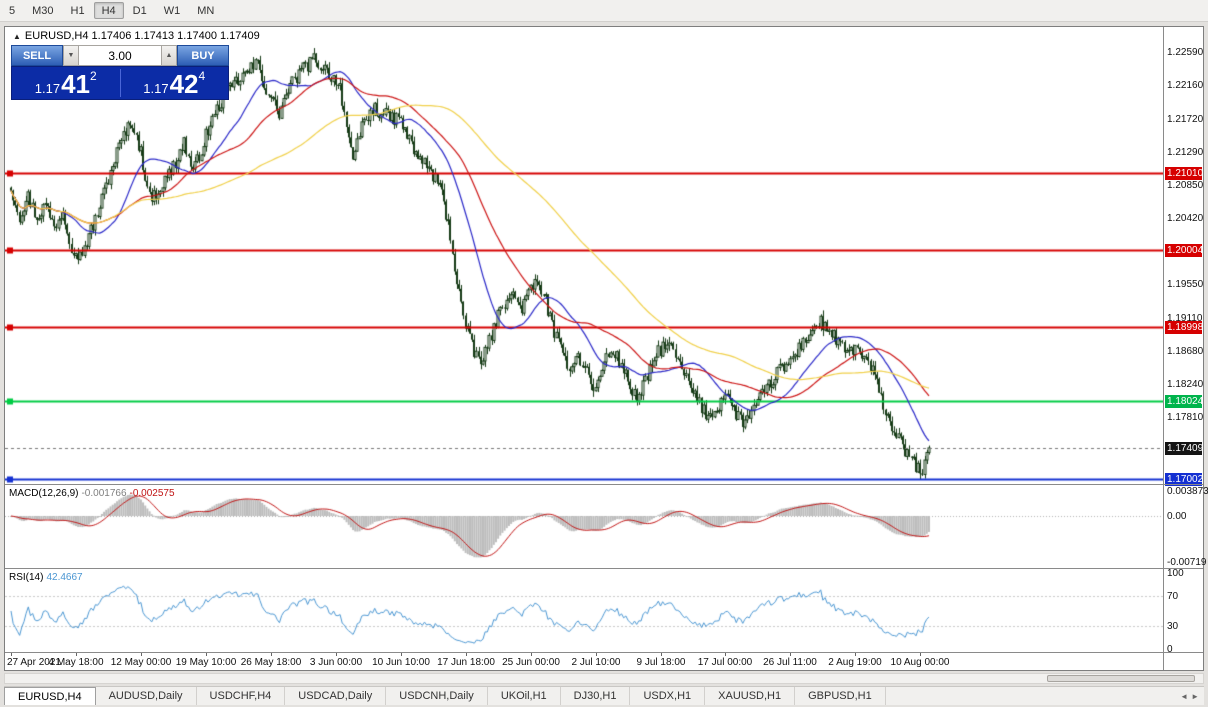 Image resolution: width=1208 pixels, height=707 pixels. What do you see at coordinates (47, 88) in the screenshot?
I see `sell-price-prefix: 1.17` at bounding box center [47, 88].